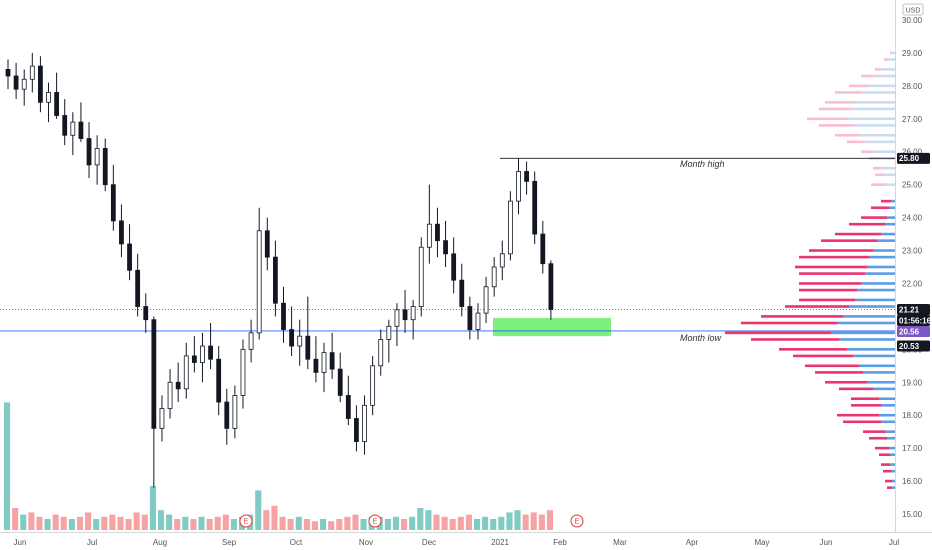 The width and height of the screenshot is (932, 550). I want to click on currency-box, so click(913, 9).